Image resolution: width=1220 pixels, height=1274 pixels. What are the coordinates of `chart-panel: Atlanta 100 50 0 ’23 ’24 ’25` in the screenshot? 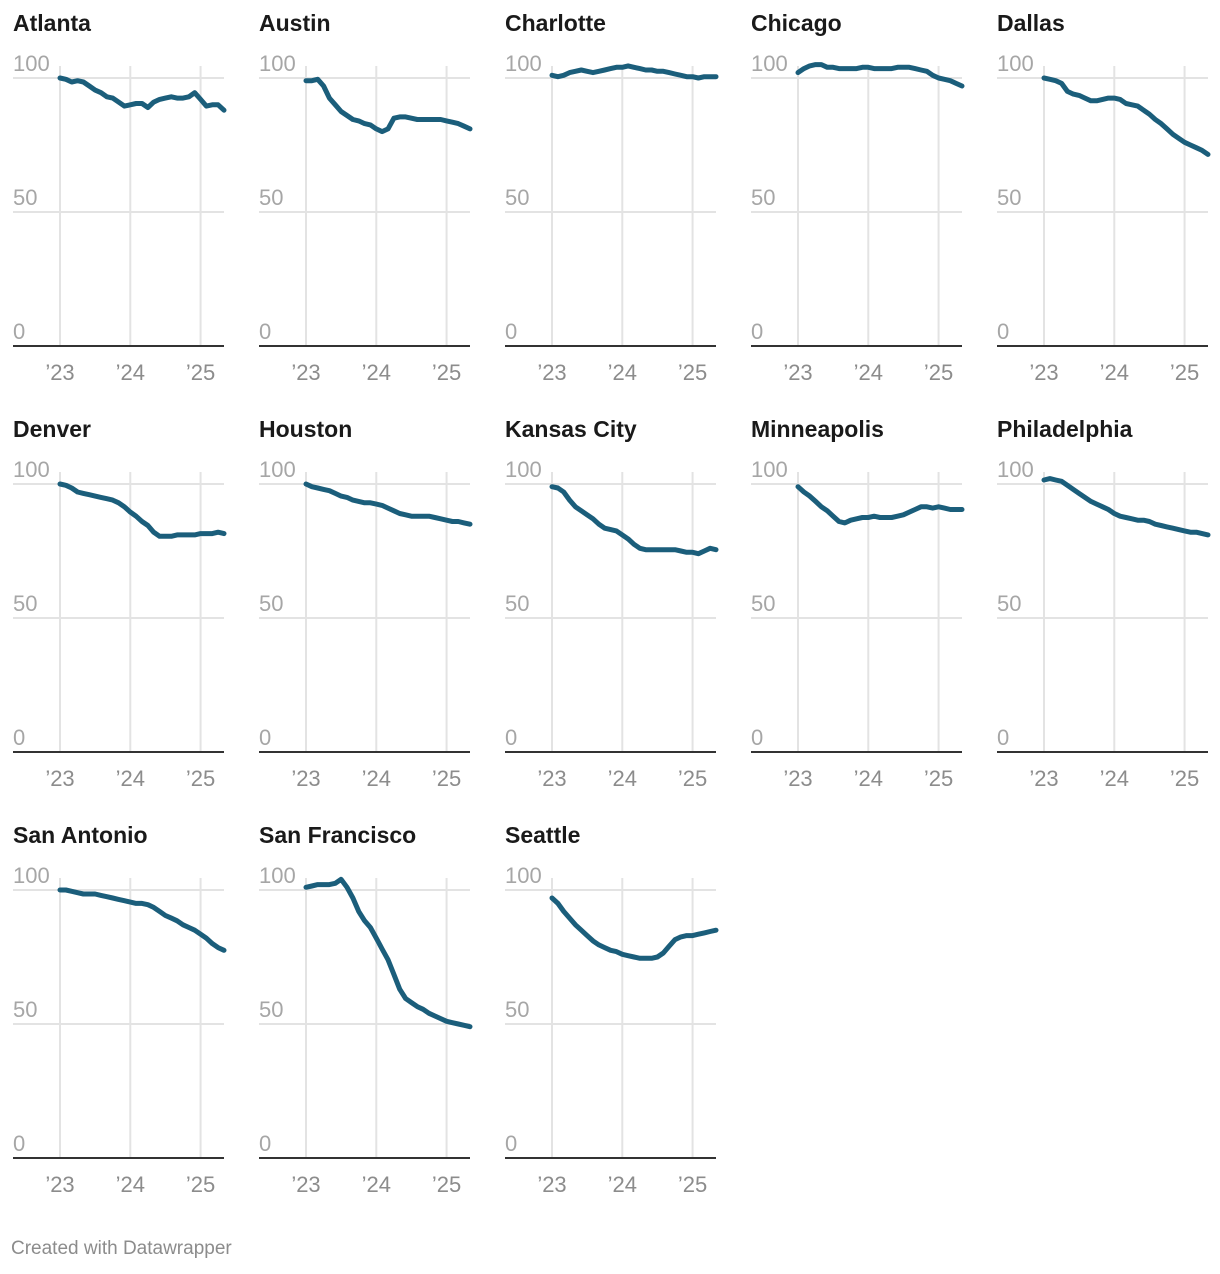 It's located at (123, 203).